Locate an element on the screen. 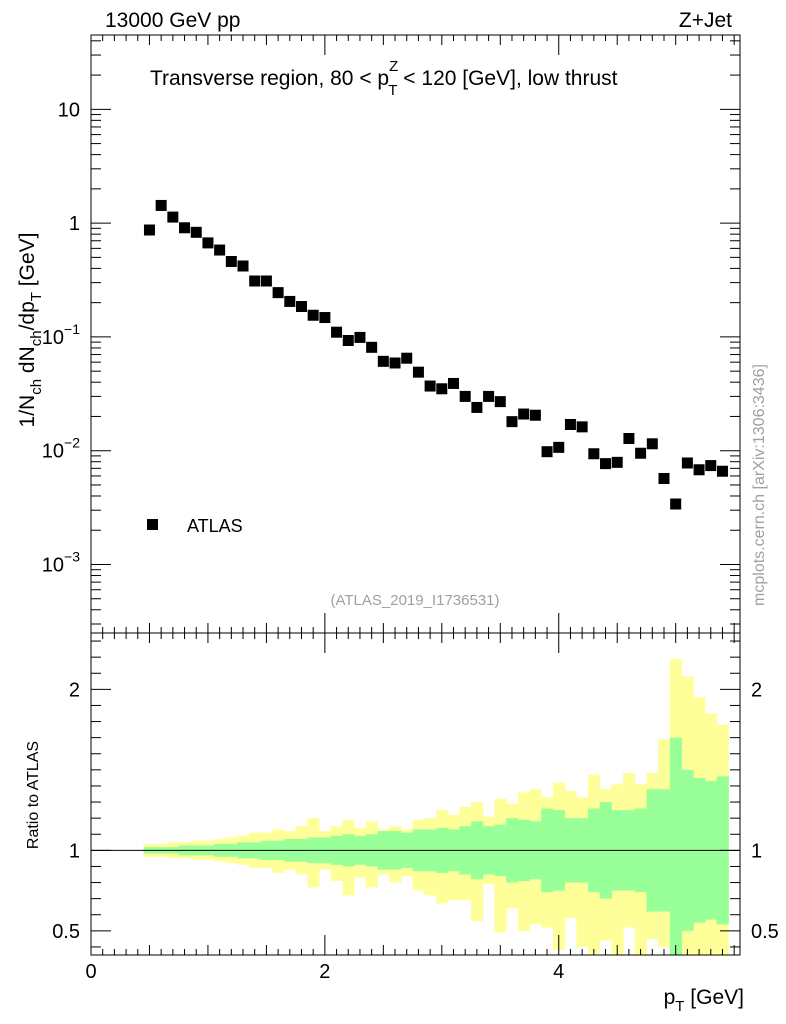 The height and width of the screenshot is (1024, 786). ratio-y-tick-label-left: 2 is located at coordinates (74, 690).